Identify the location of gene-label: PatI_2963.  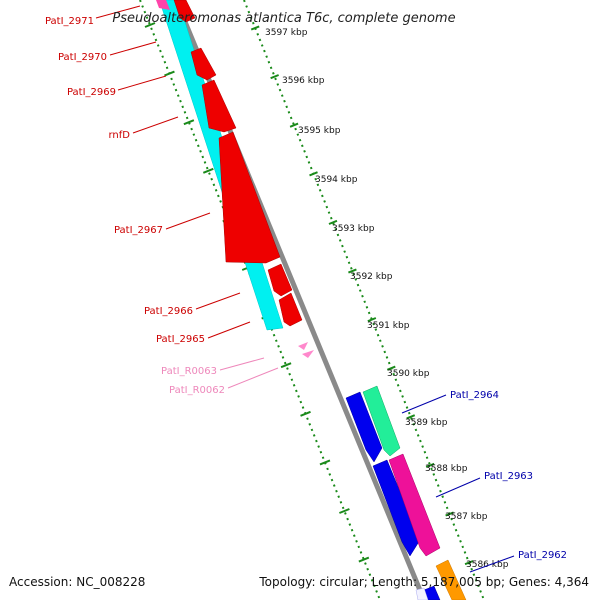
(508, 476).